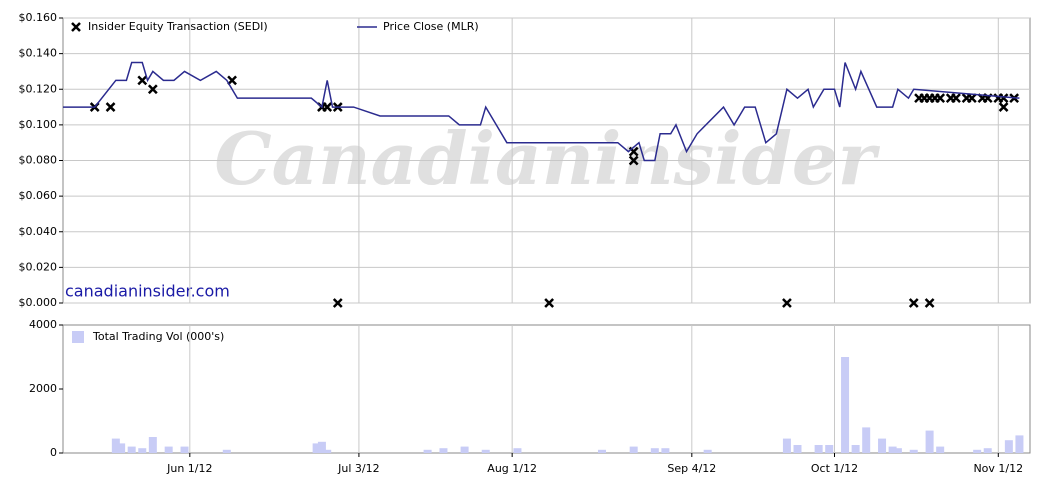 This screenshot has height=482, width=1055. Describe the element at coordinates (998, 468) in the screenshot. I see `x-tick-label: Nov 1/12` at that location.